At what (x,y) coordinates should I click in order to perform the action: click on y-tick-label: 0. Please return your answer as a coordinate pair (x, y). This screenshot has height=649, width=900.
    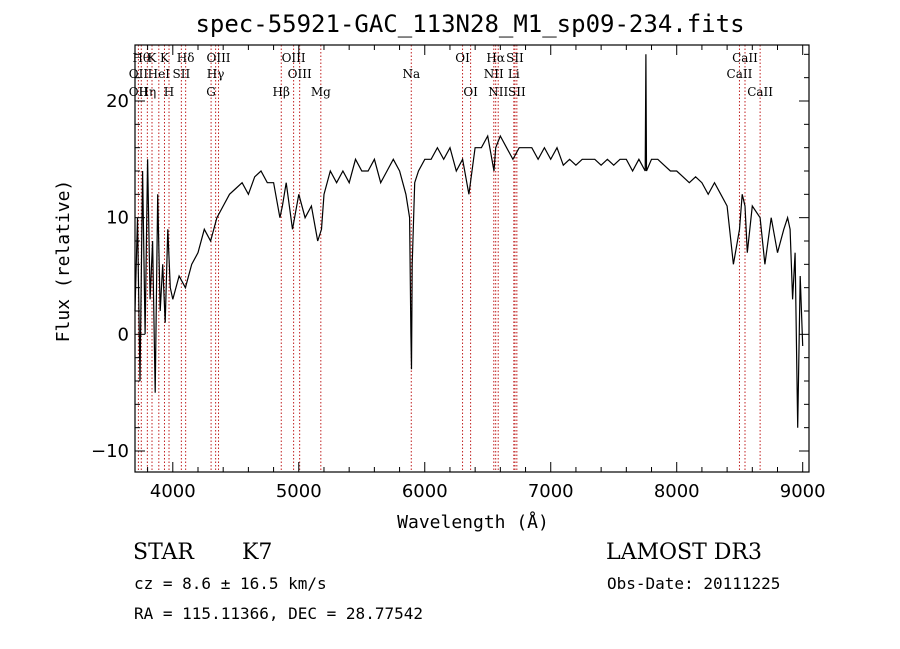
    Looking at the image, I should click on (123, 334).